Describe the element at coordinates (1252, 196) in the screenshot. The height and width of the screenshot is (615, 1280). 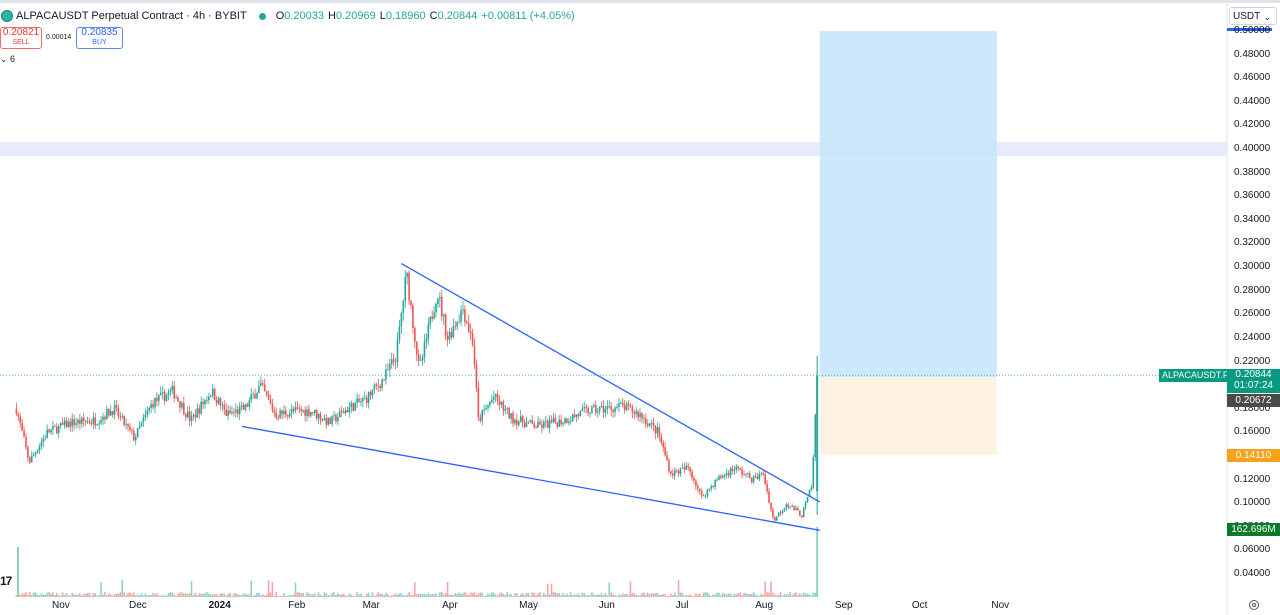
I see `y-tick-label: 0.36000` at that location.